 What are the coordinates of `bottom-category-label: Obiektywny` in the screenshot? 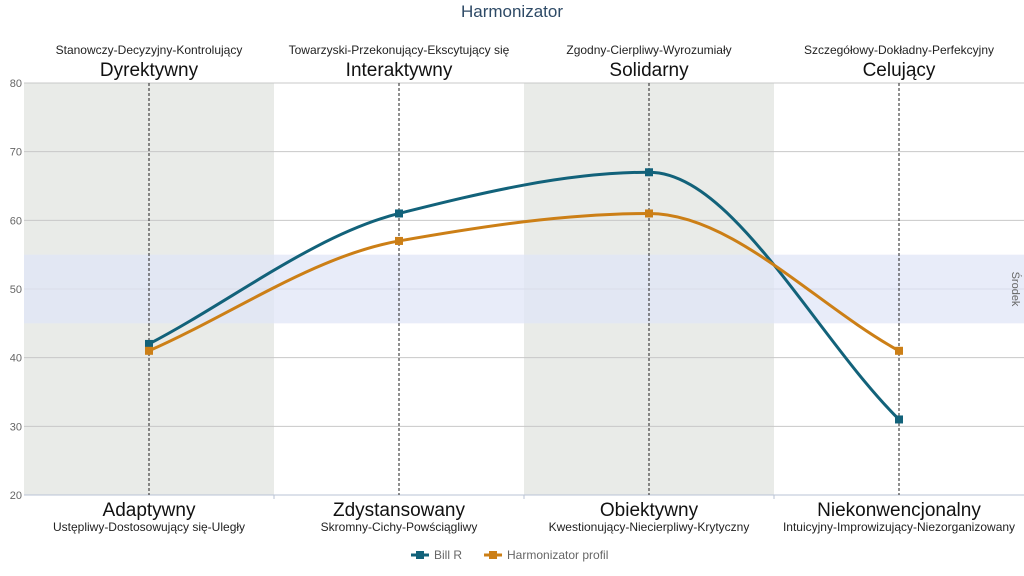 It's located at (649, 510).